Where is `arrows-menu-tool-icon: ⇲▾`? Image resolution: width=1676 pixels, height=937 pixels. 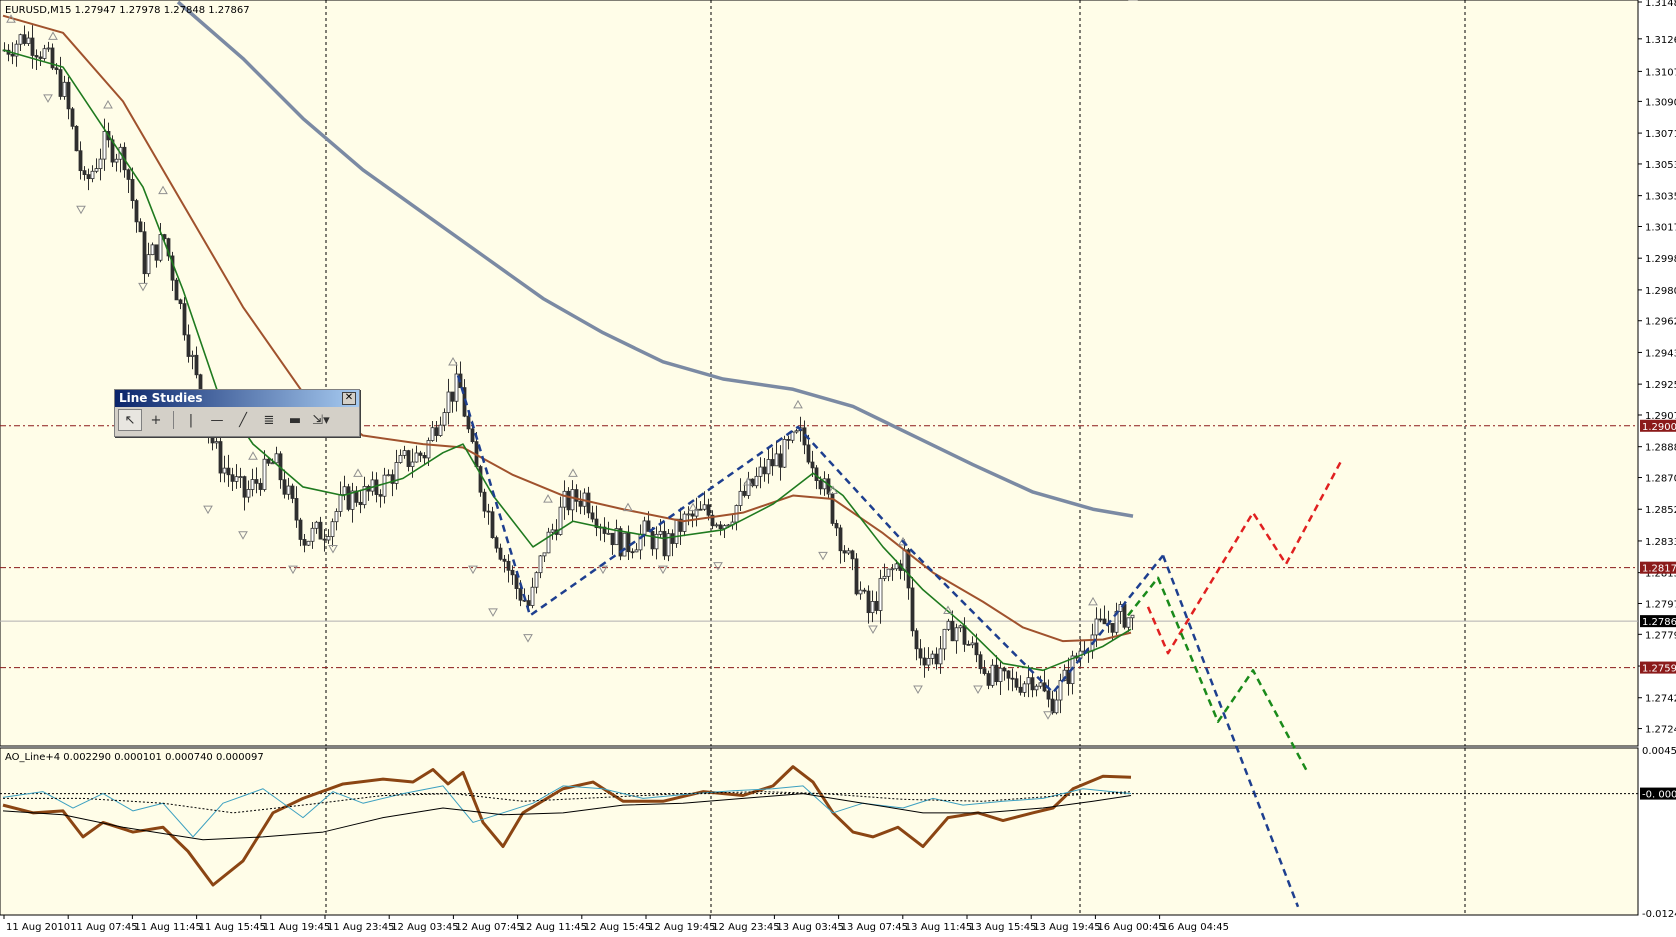 arrows-menu-tool-icon: ⇲▾ is located at coordinates (321, 420).